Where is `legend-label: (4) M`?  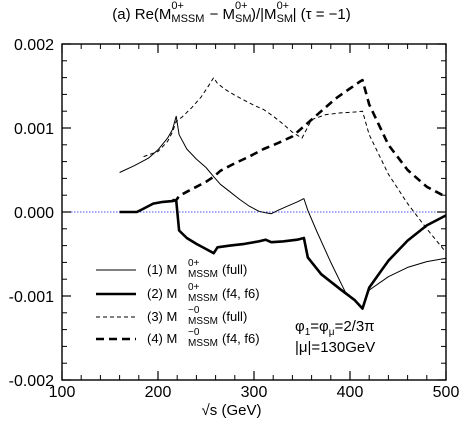
legend-label: (4) M is located at coordinates (162, 338).